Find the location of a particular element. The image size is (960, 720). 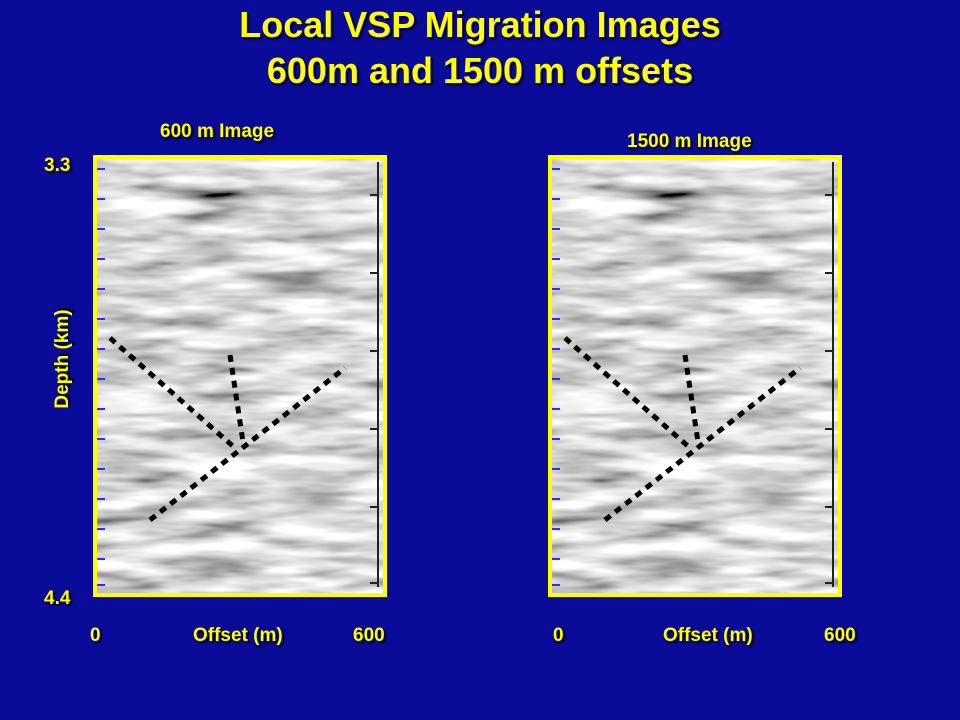

depth-label: Depth (km) is located at coordinates (62, 359).